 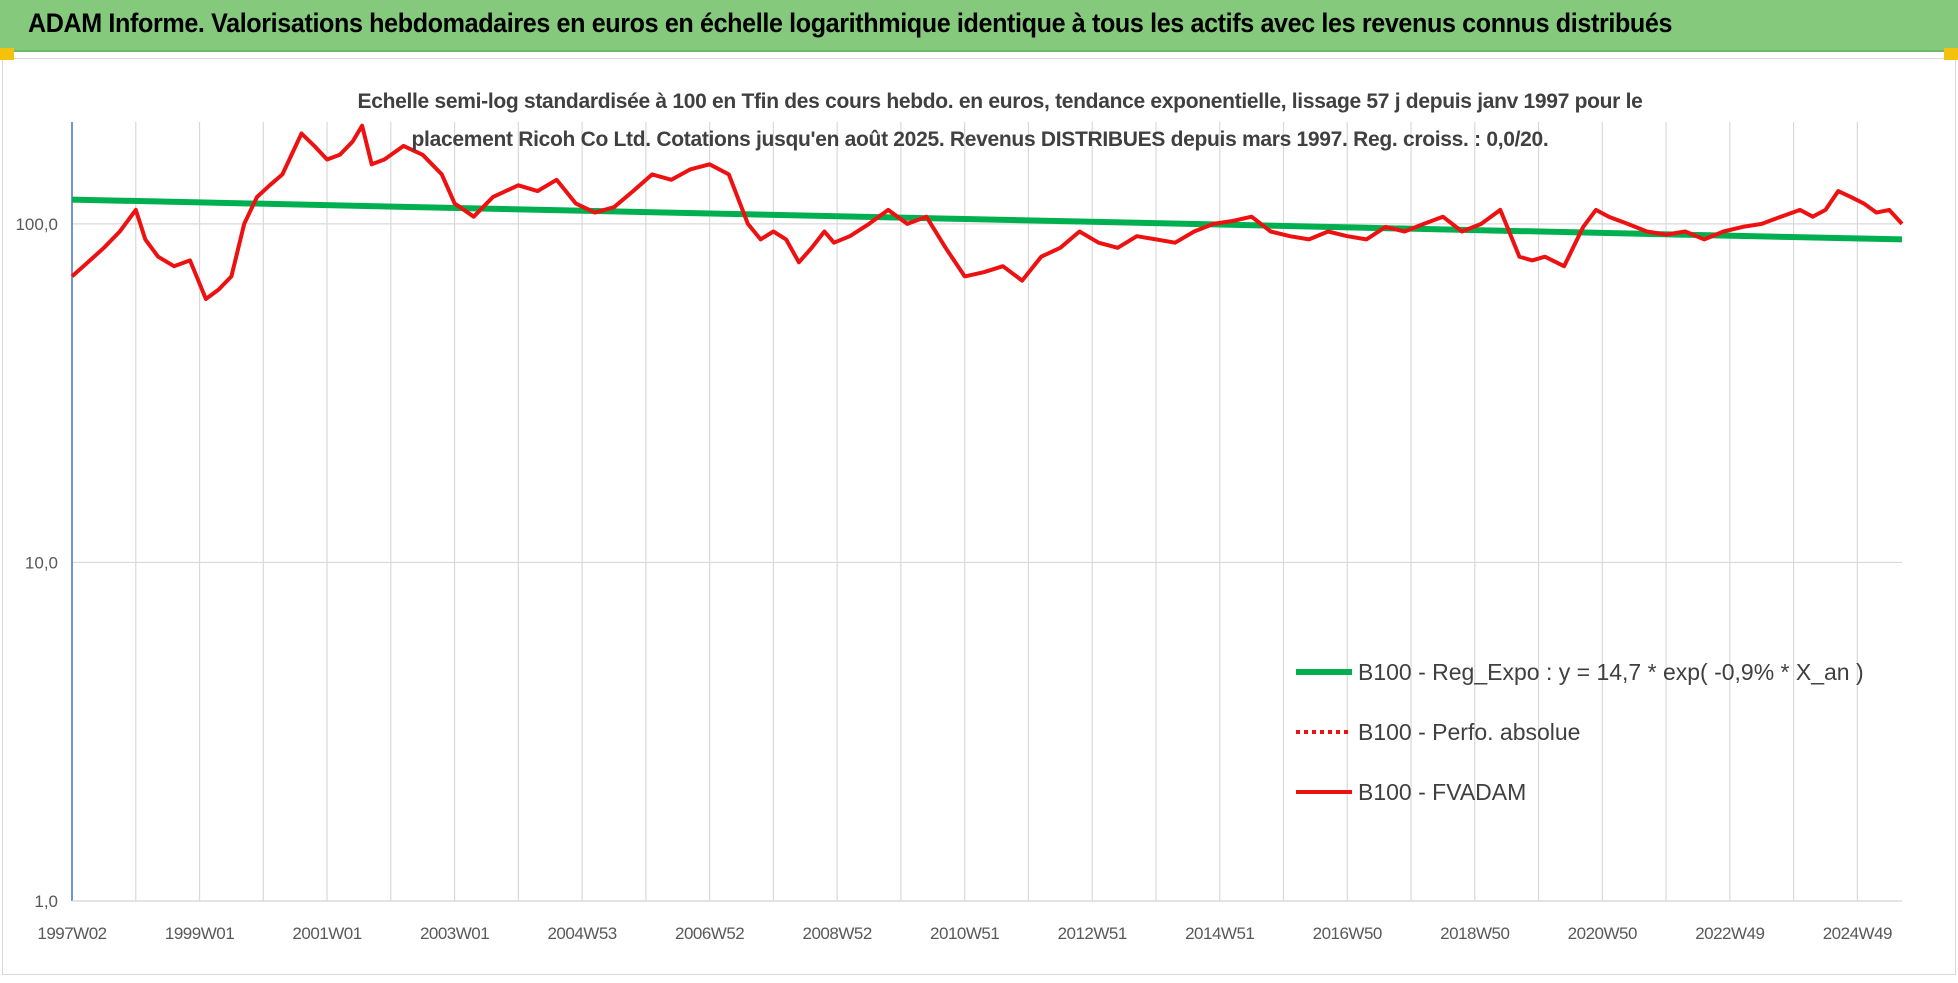 What do you see at coordinates (1469, 732) in the screenshot?
I see `legend-label: B100 - Perfo. absolue` at bounding box center [1469, 732].